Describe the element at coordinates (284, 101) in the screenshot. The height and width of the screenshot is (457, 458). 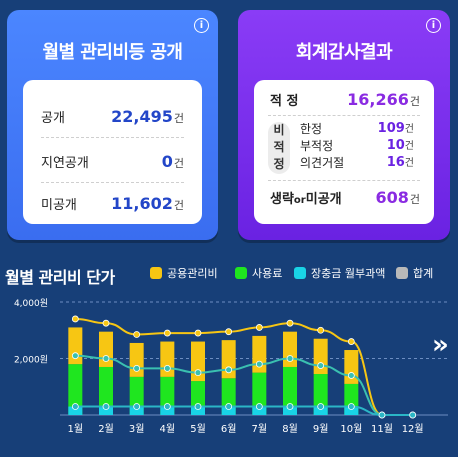
I see `row-label: 적 정` at that location.